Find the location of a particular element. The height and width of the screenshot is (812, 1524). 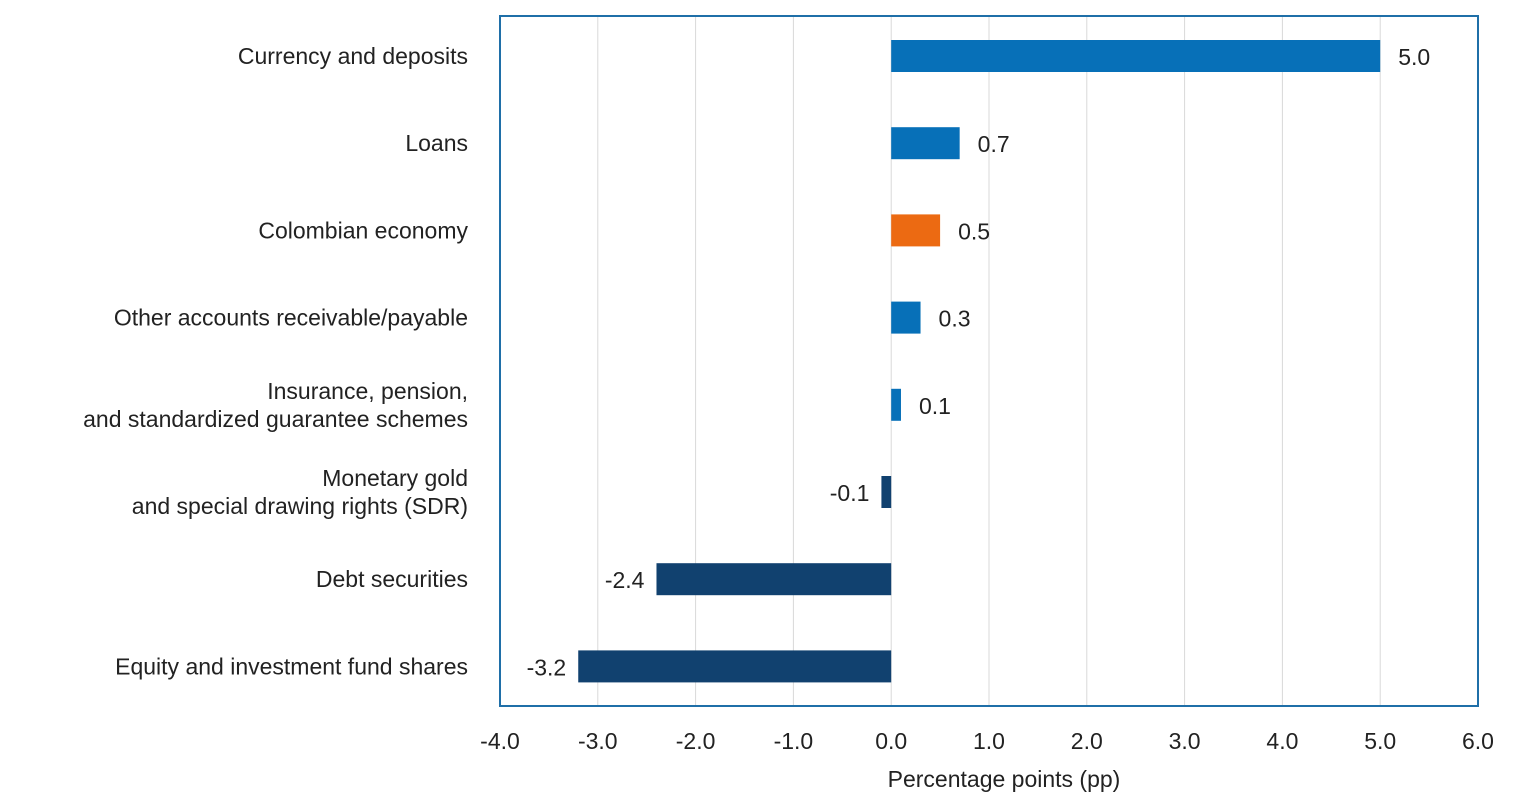

category-label-line: Monetary gold is located at coordinates (395, 478).